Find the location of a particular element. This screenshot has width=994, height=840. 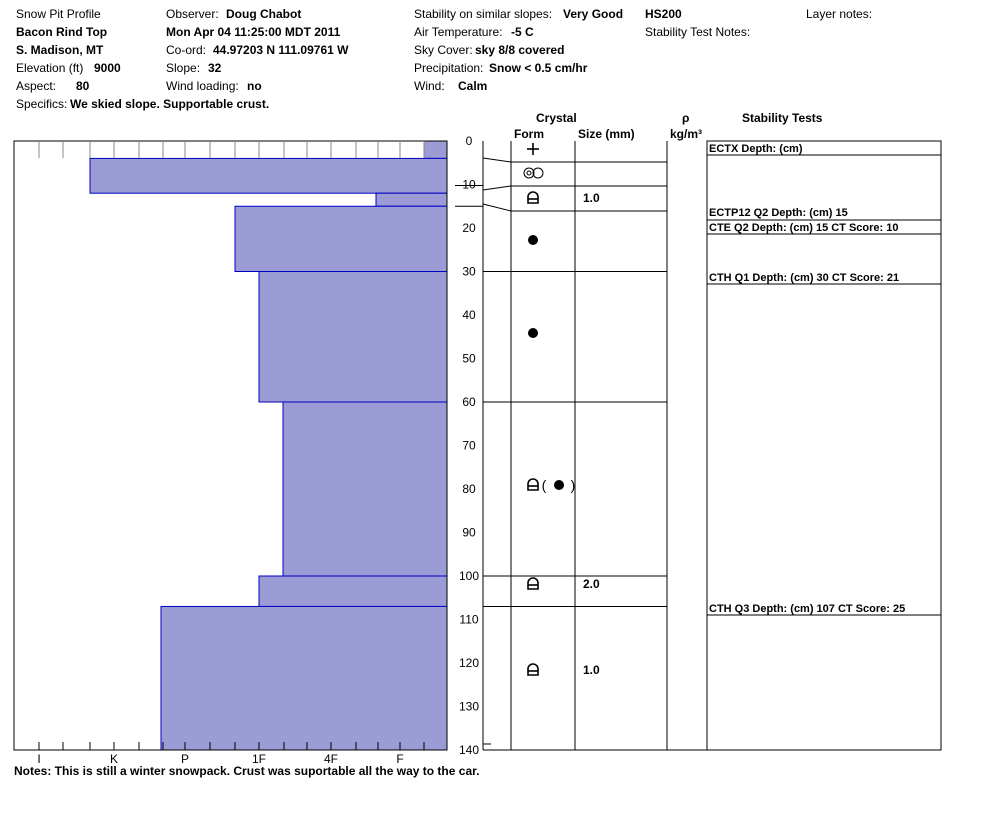

grain-form-6-shape is located at coordinates (533, 583).